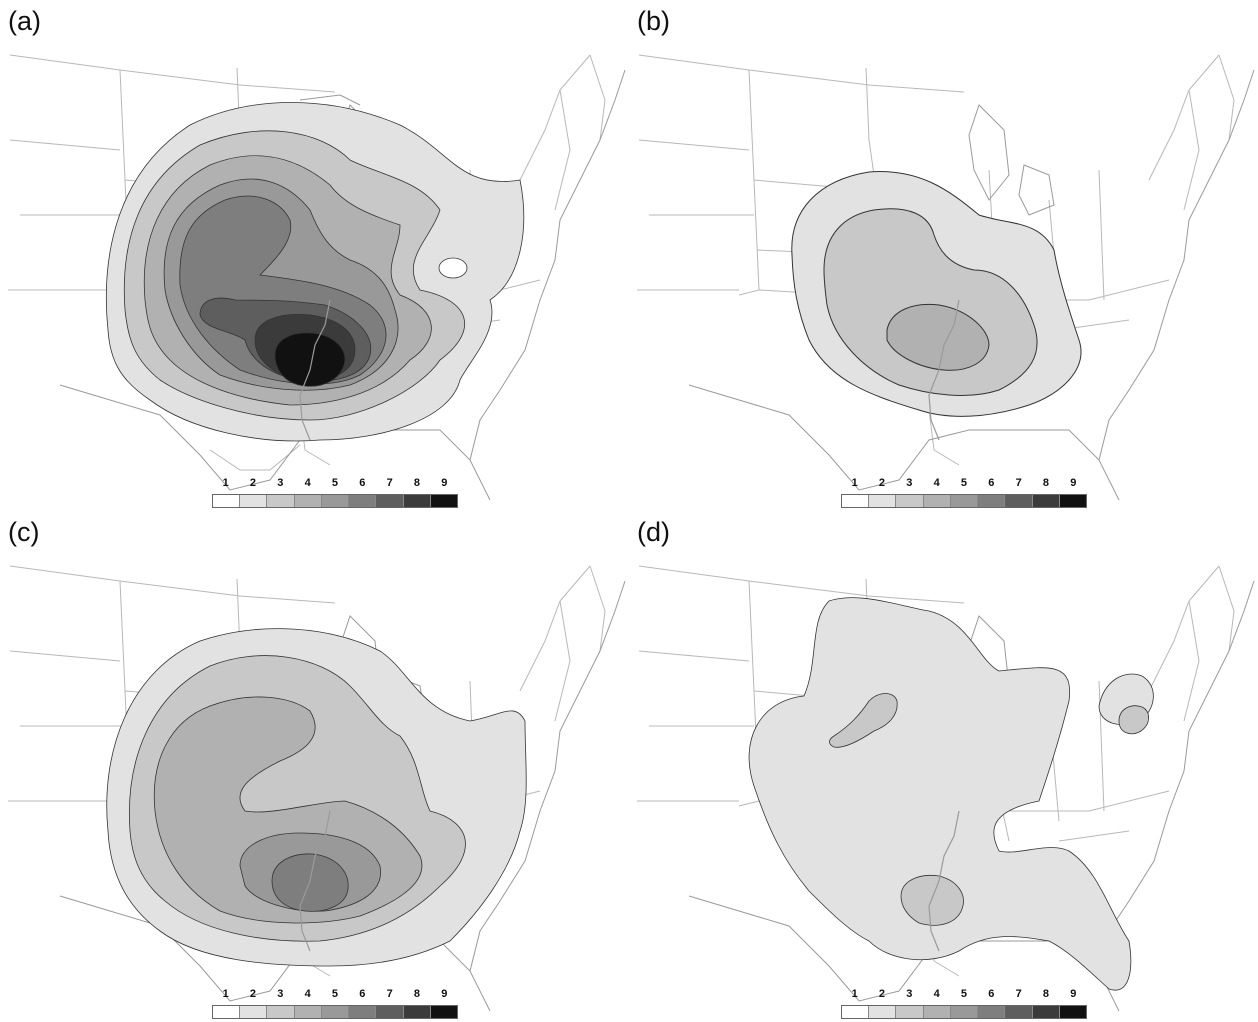 The image size is (1258, 1022). I want to click on contour-fills-c, so click(316, 797).